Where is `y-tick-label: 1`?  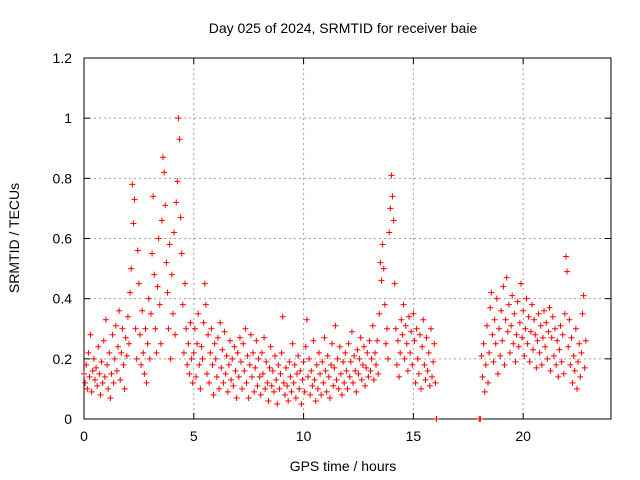
y-tick-label: 1 is located at coordinates (68, 118).